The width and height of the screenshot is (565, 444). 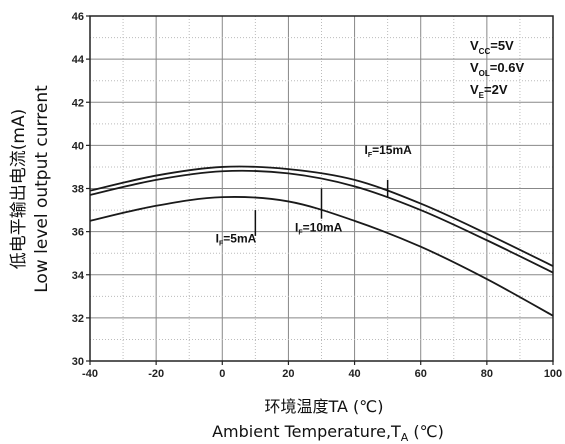 I want to click on condition-sub: OL, so click(x=484, y=73).